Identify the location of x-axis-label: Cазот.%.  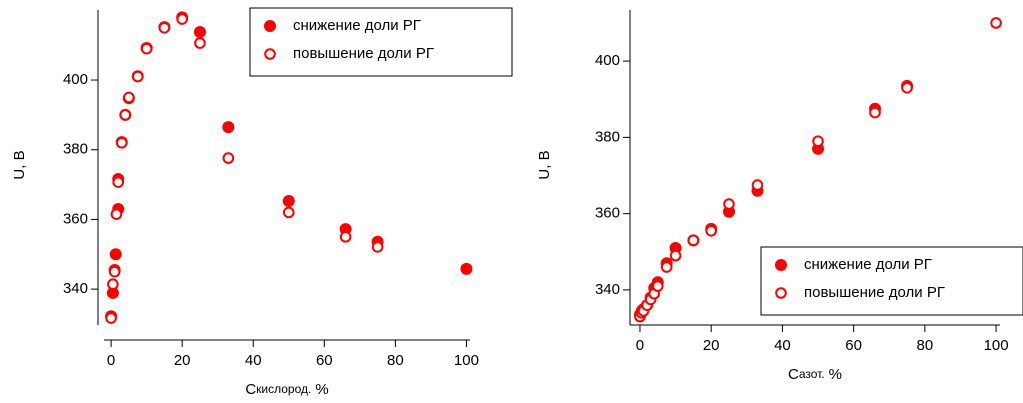
(815, 374).